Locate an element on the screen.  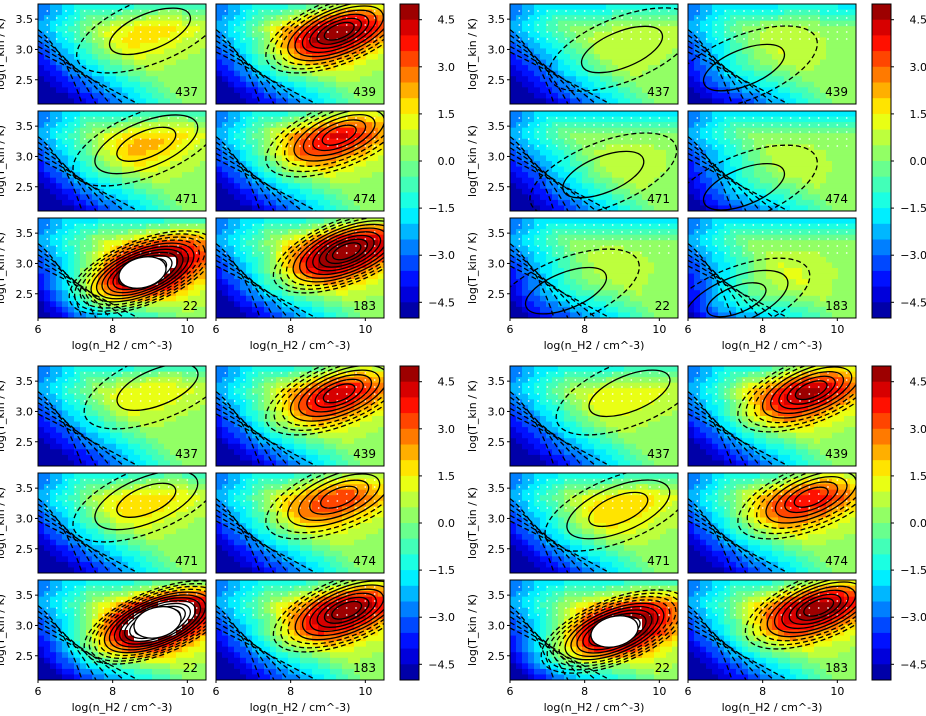
panel-label: 439 is located at coordinates (836, 454).